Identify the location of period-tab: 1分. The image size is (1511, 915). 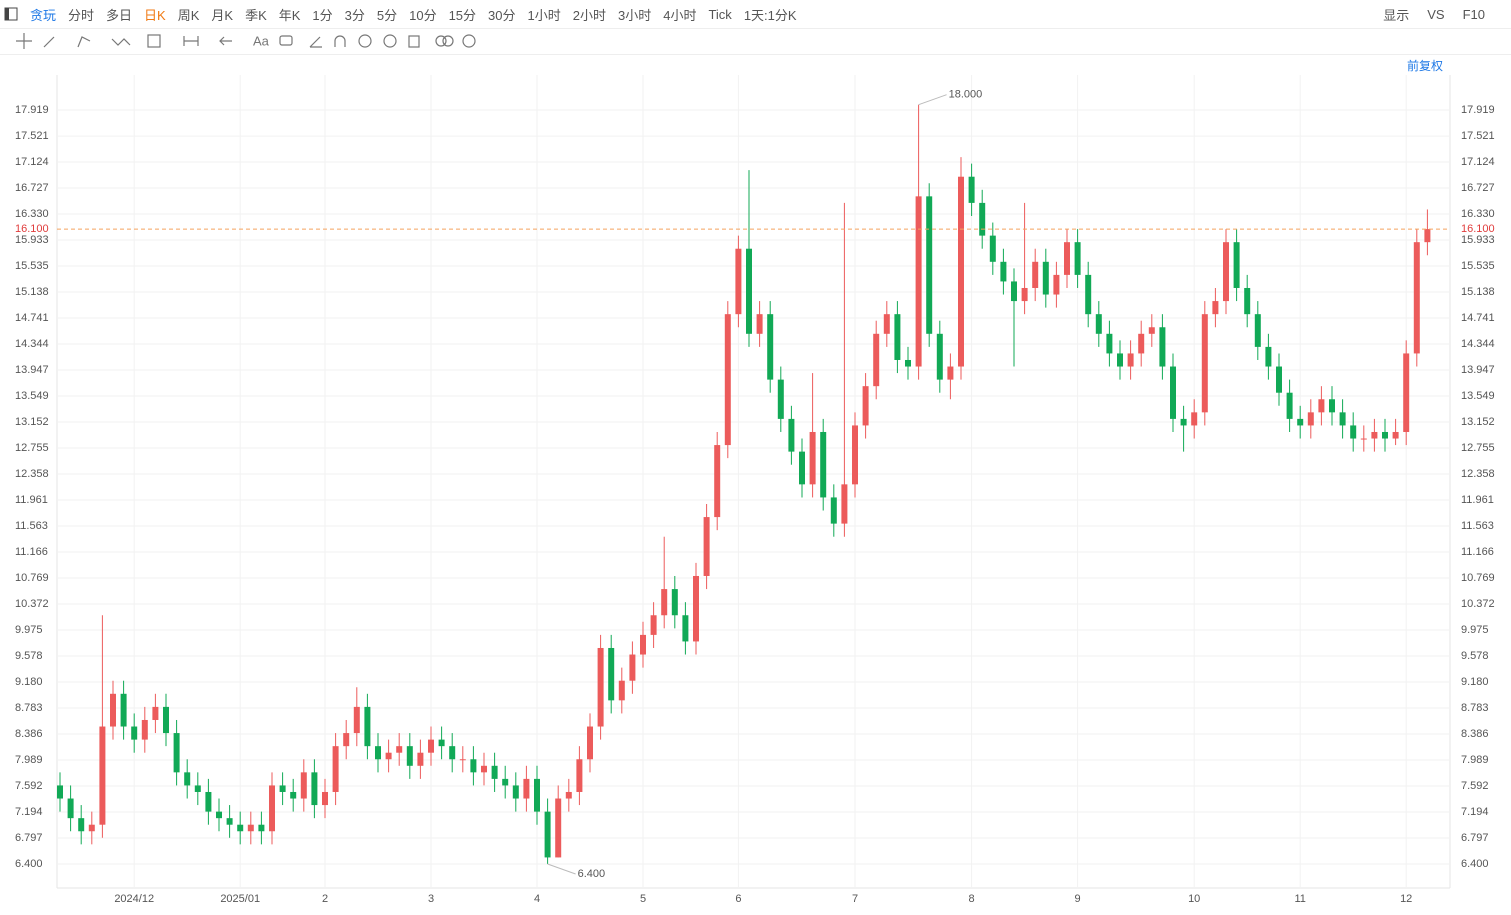
(322, 15).